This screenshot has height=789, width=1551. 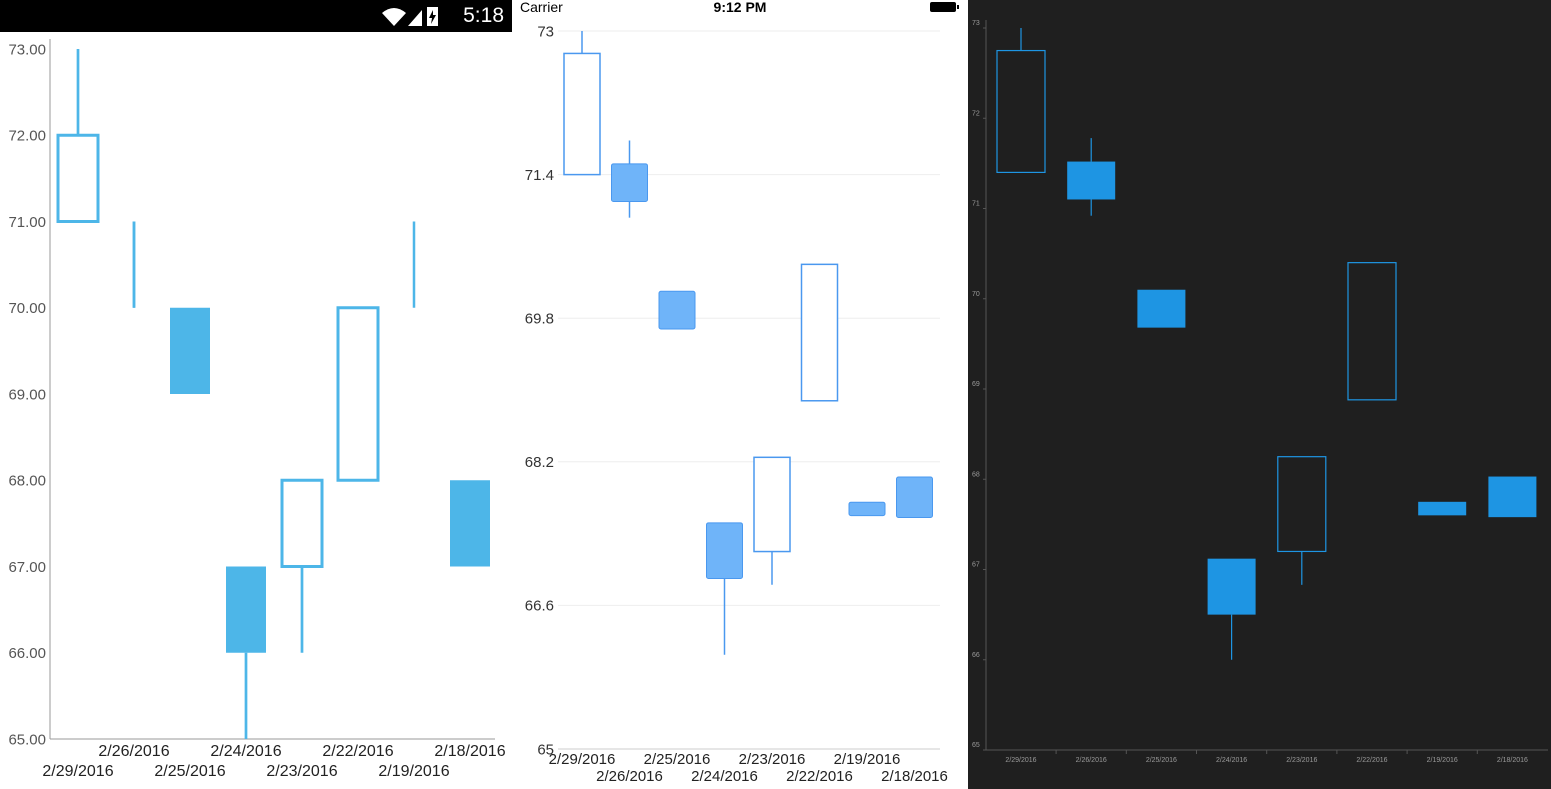 I want to click on y-tick-label: 68.2, so click(x=539, y=462).